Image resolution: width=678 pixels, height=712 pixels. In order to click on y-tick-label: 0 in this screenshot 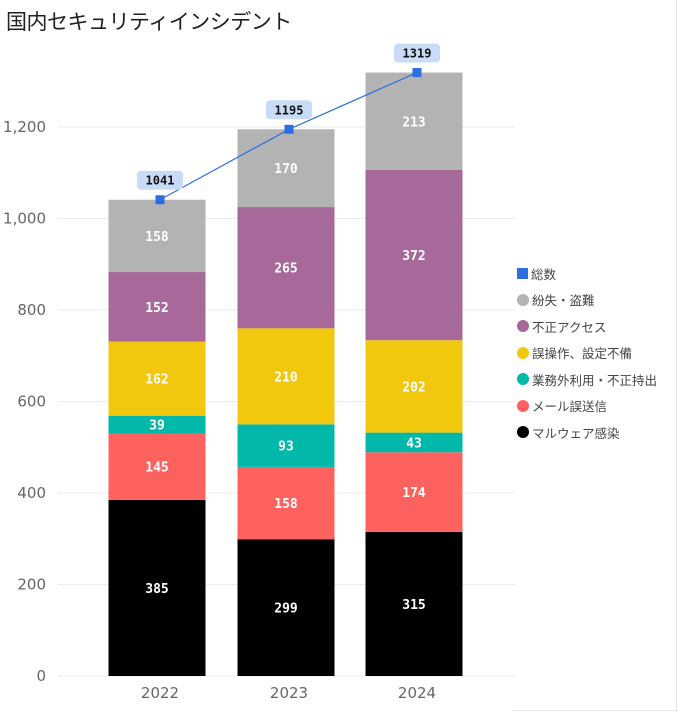, I will do `click(41, 676)`.